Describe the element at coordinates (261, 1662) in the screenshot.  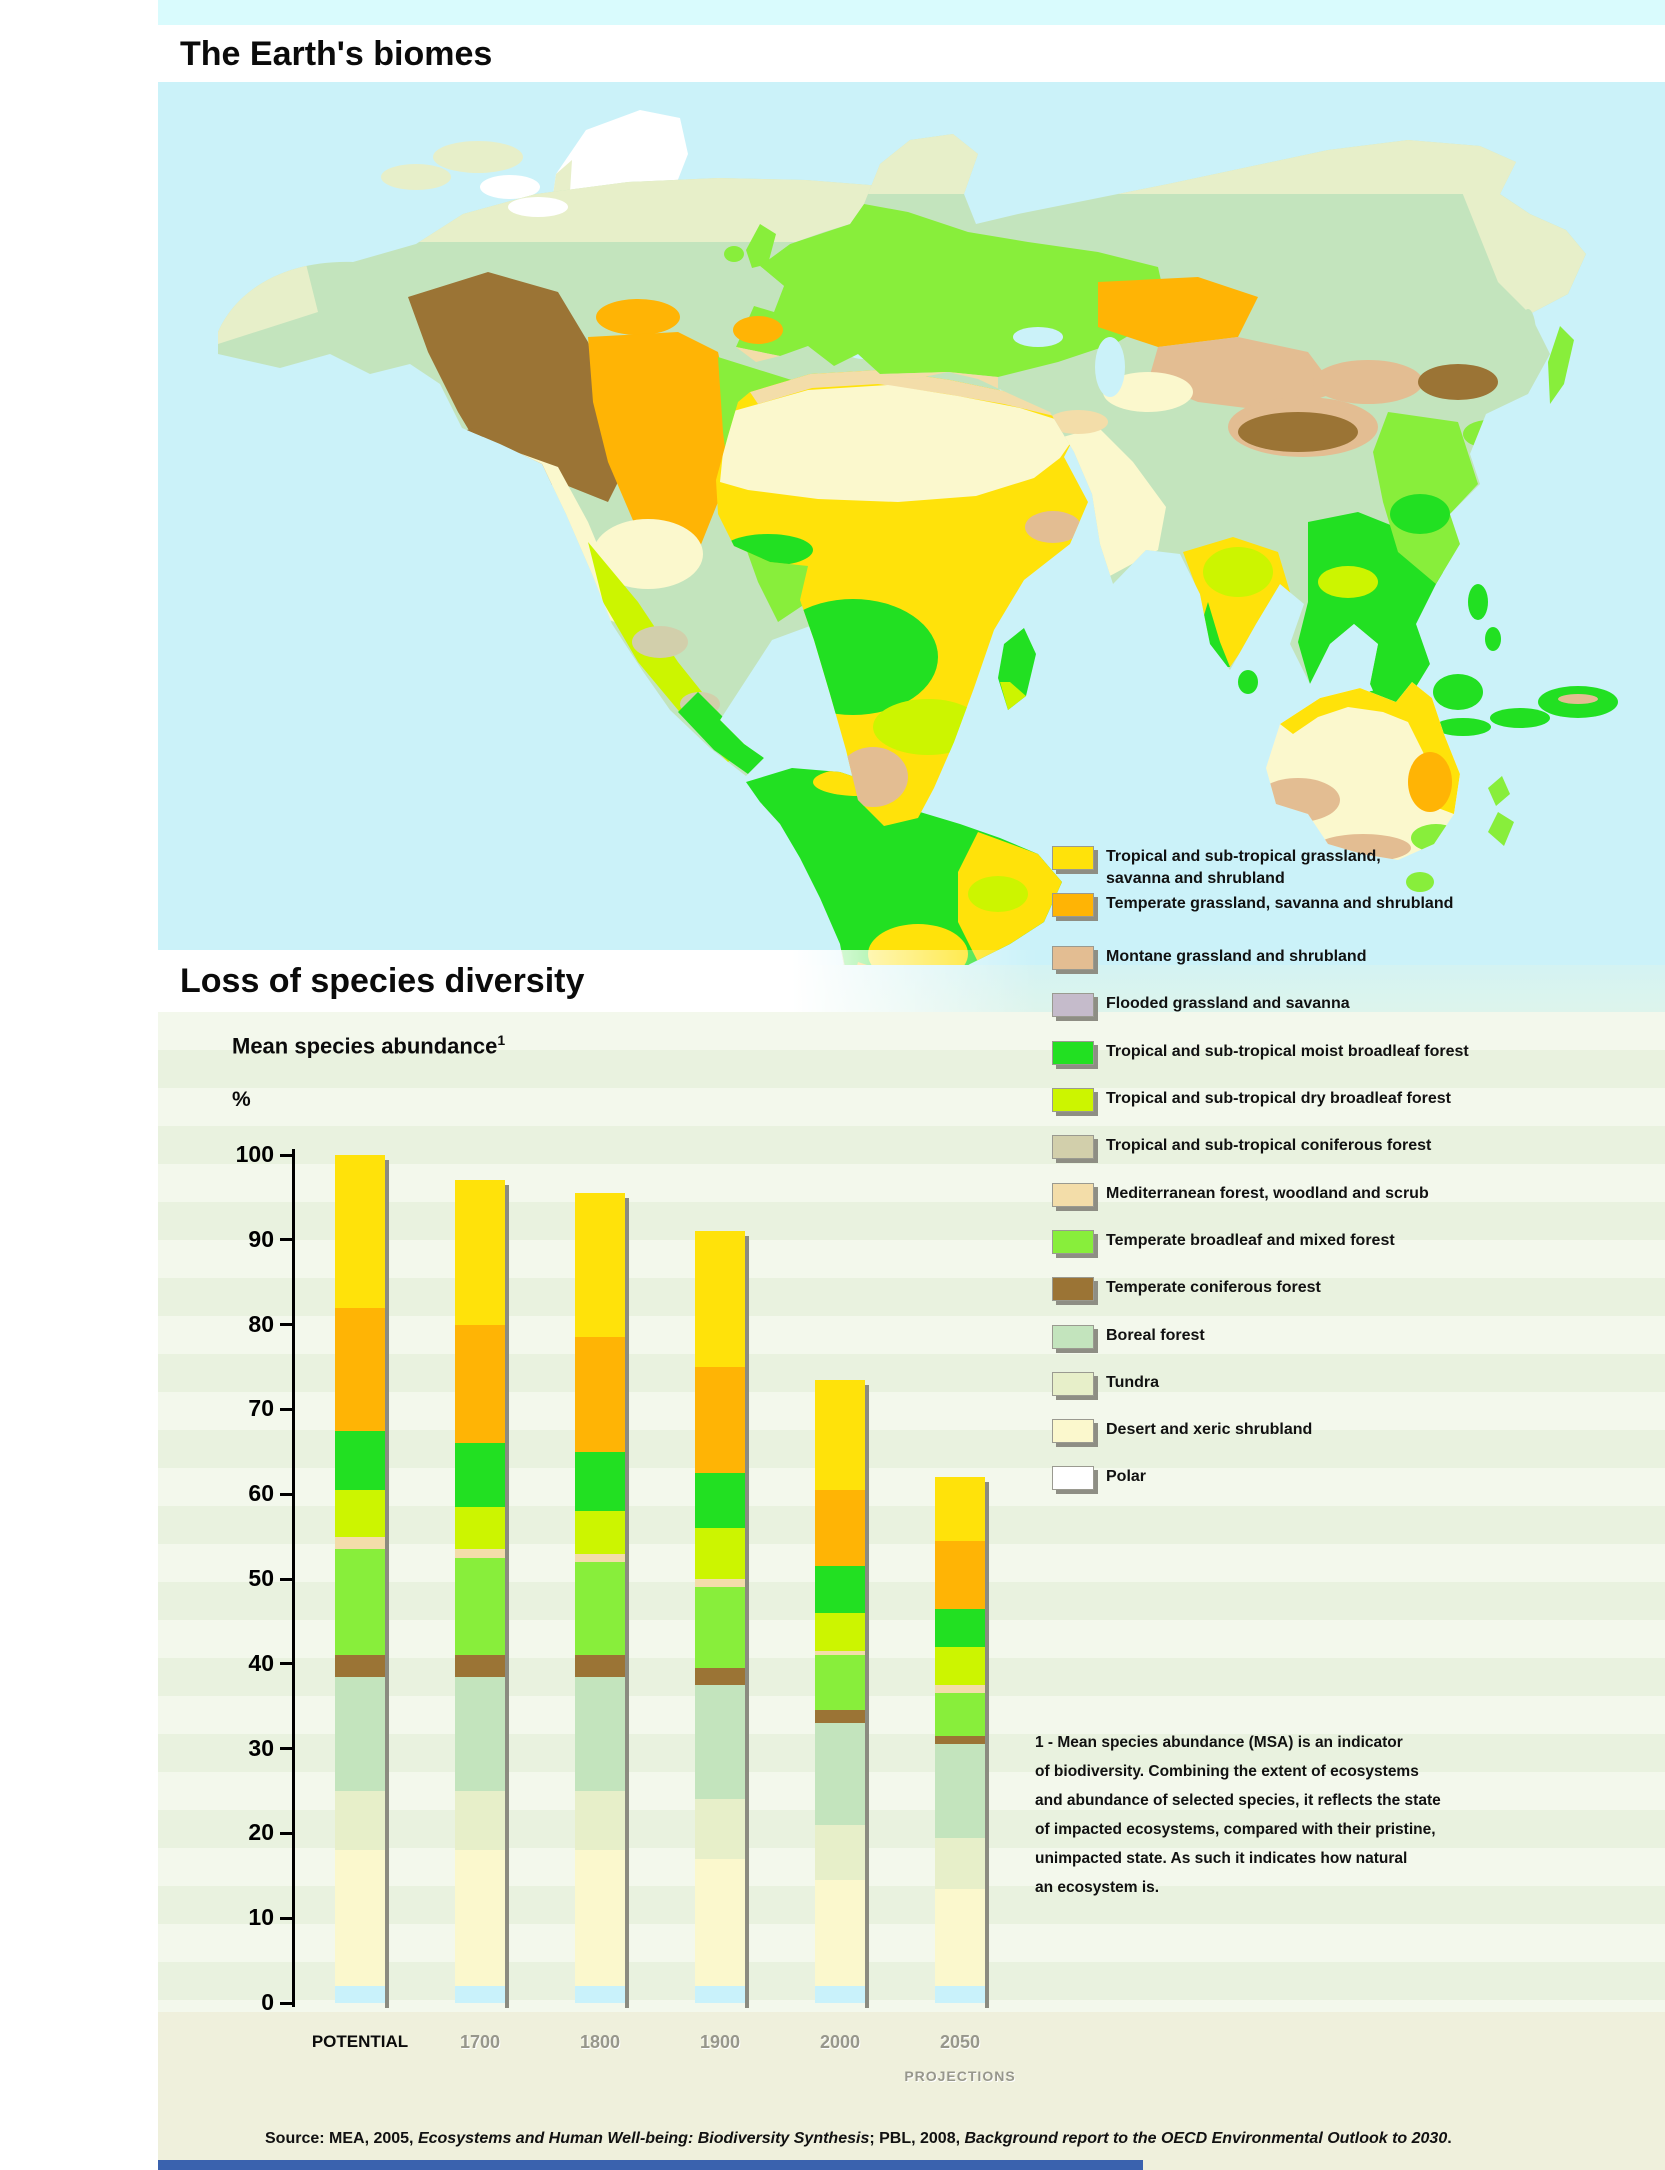
I see `y-tick-label: 40` at that location.